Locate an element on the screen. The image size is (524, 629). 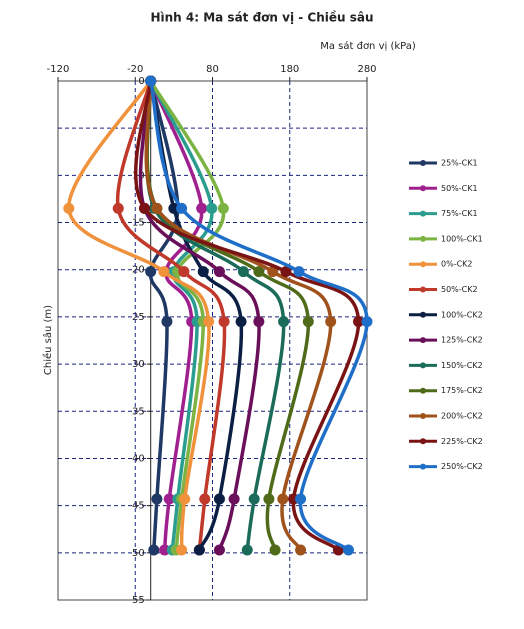
x-axis-label: Ma sát đơn vị (kPa) is located at coordinates (368, 46).